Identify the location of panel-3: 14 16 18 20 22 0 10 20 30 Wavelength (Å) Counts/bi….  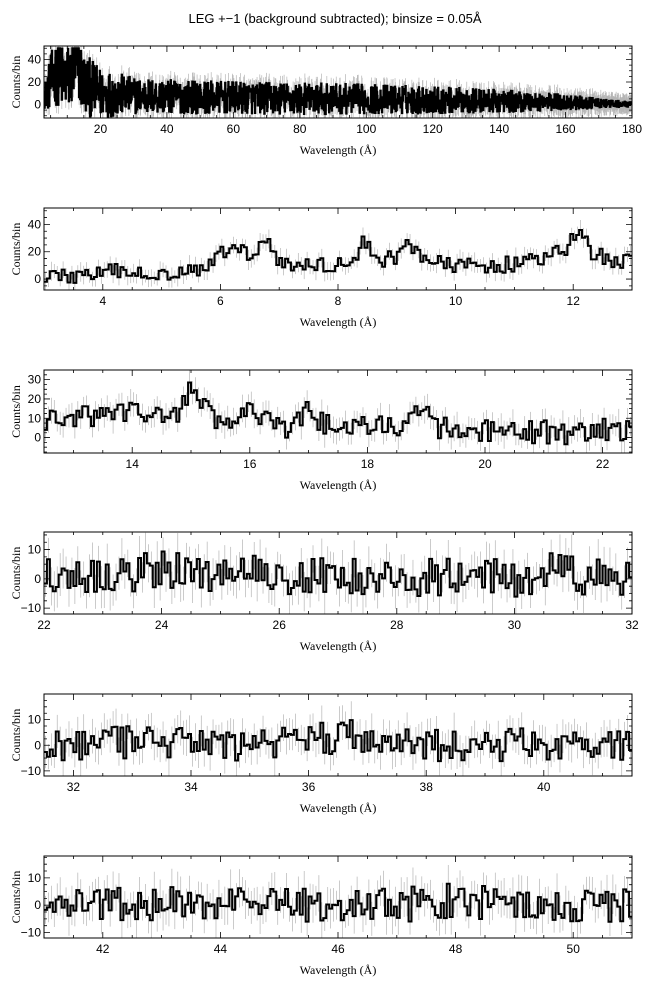
(321, 430).